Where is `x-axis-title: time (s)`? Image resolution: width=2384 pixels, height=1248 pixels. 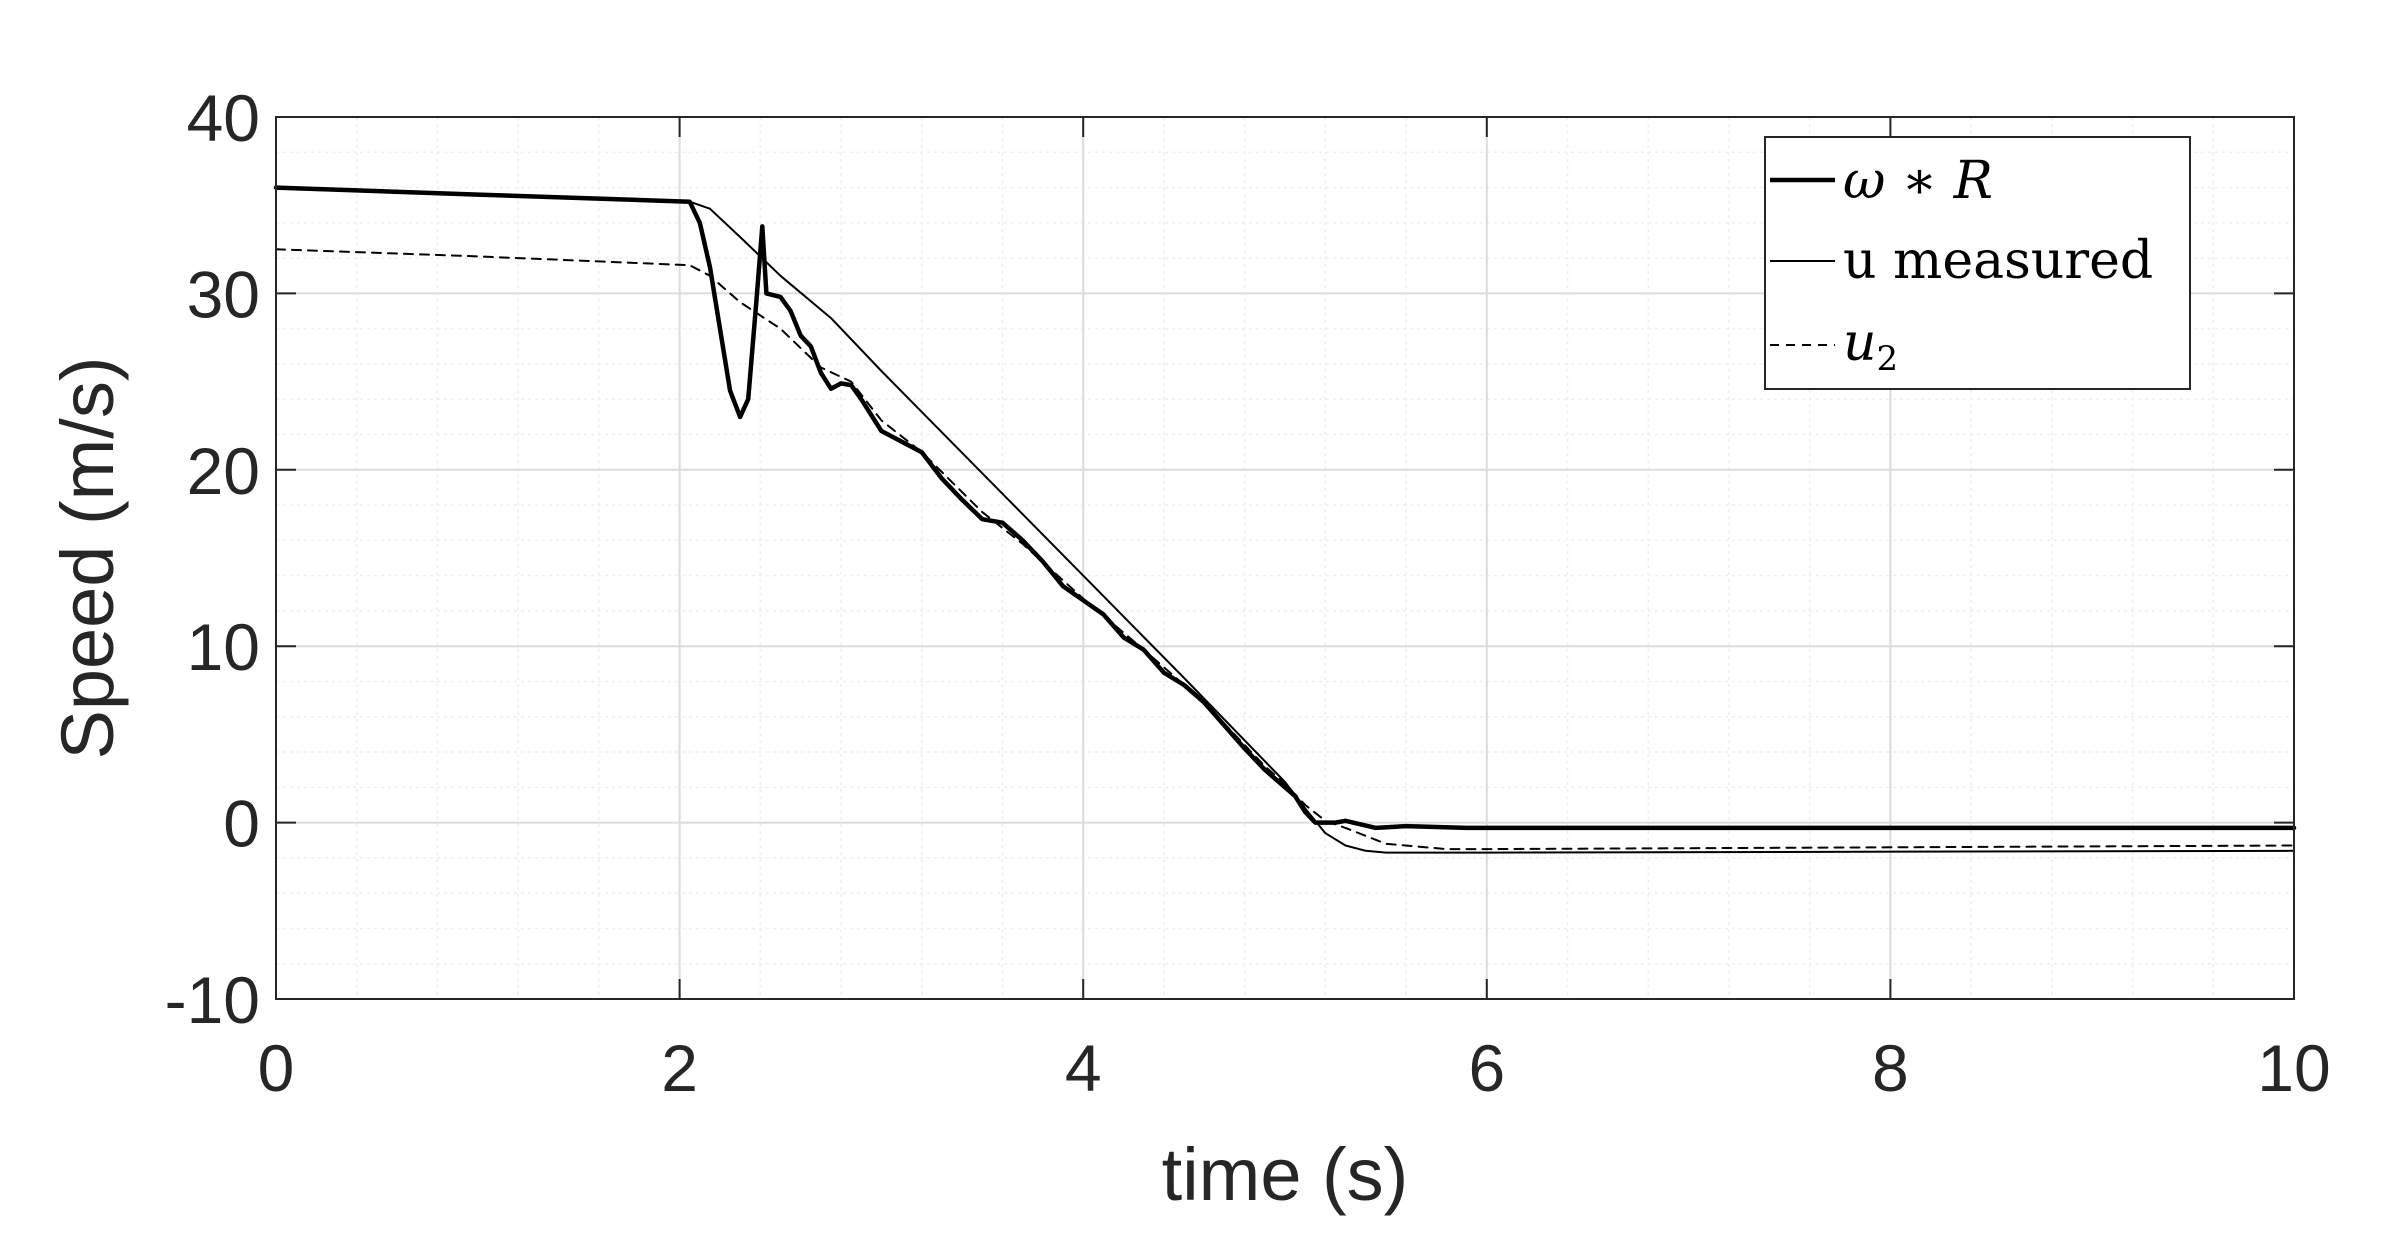 x-axis-title: time (s) is located at coordinates (1285, 1174).